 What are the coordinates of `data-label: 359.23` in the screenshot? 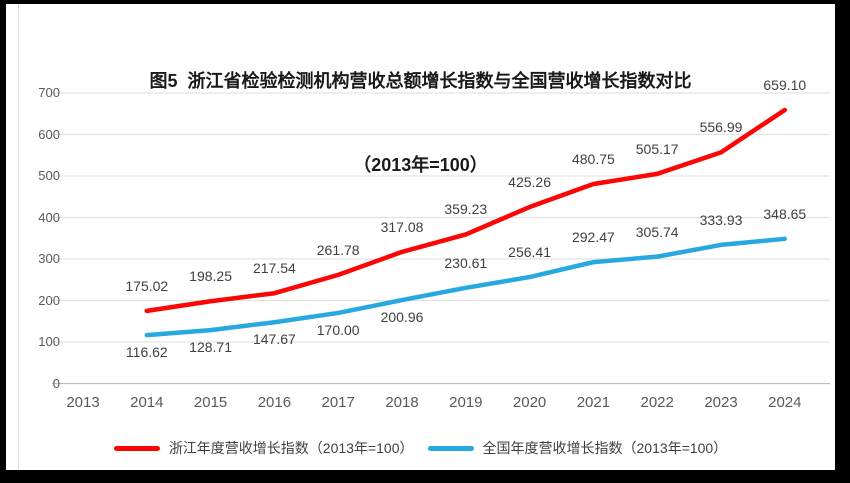 It's located at (466, 209).